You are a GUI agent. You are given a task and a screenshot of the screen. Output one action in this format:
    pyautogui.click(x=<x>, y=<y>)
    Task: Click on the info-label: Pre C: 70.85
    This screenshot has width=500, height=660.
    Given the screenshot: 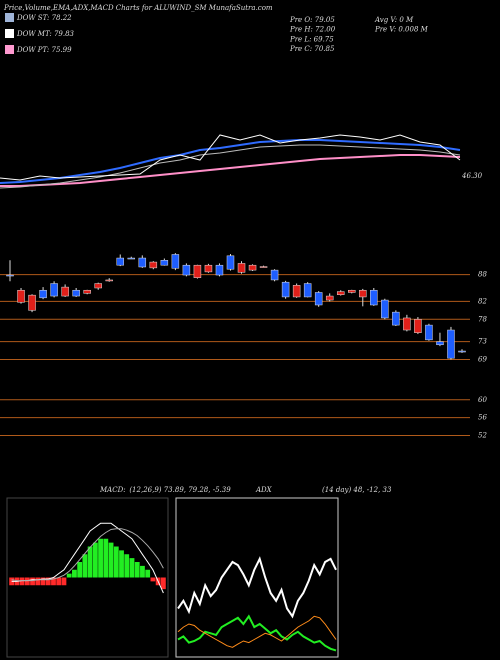 What is the action you would take?
    pyautogui.click(x=312, y=49)
    